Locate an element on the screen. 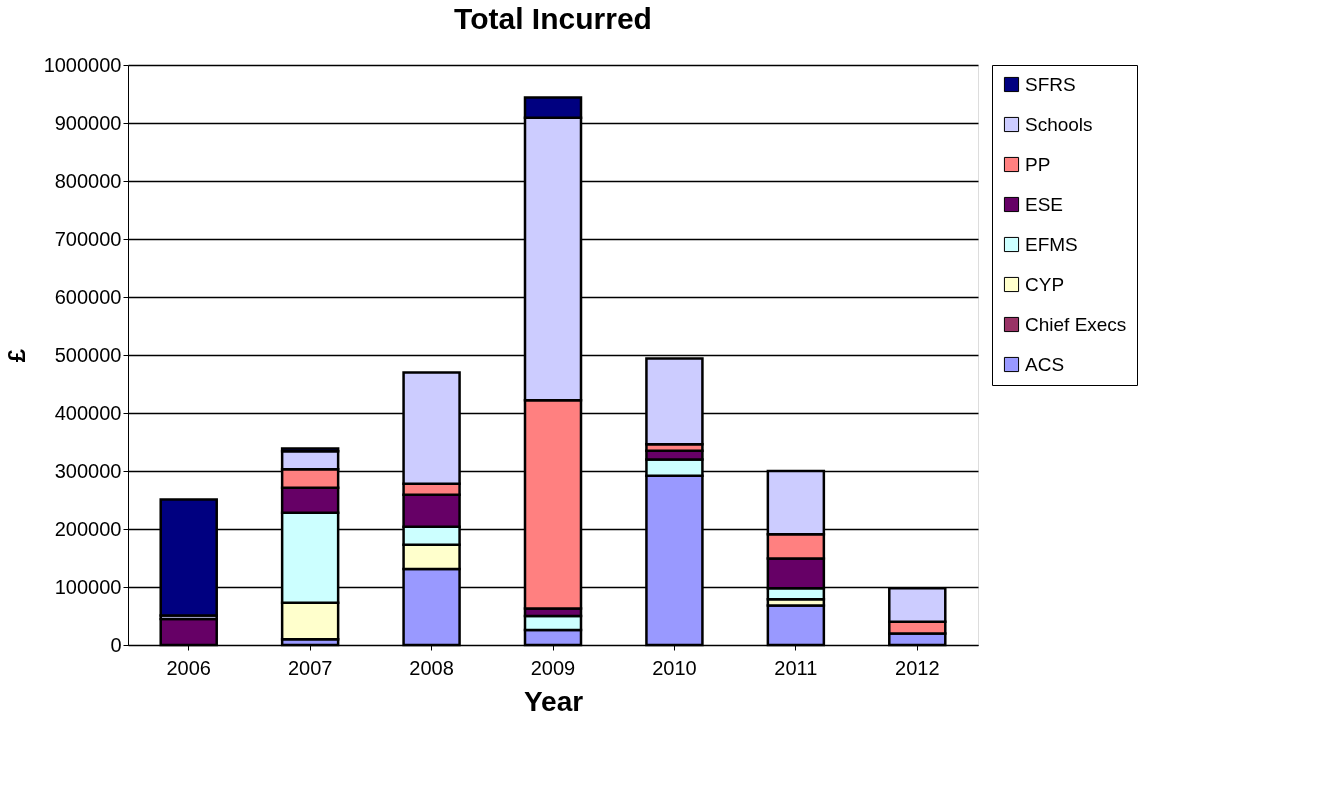  y-axis-title: £ is located at coordinates (16, 355).